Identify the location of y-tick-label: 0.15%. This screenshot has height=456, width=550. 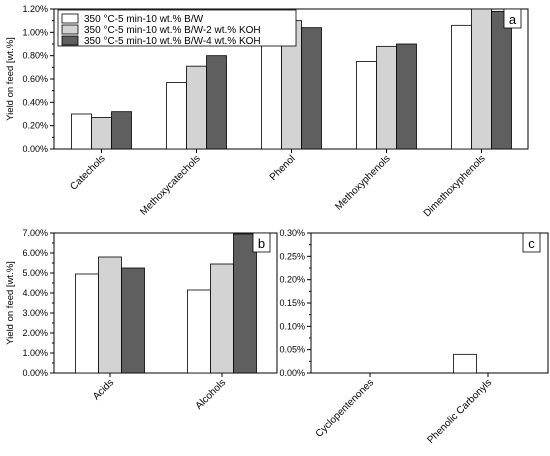
(292, 303).